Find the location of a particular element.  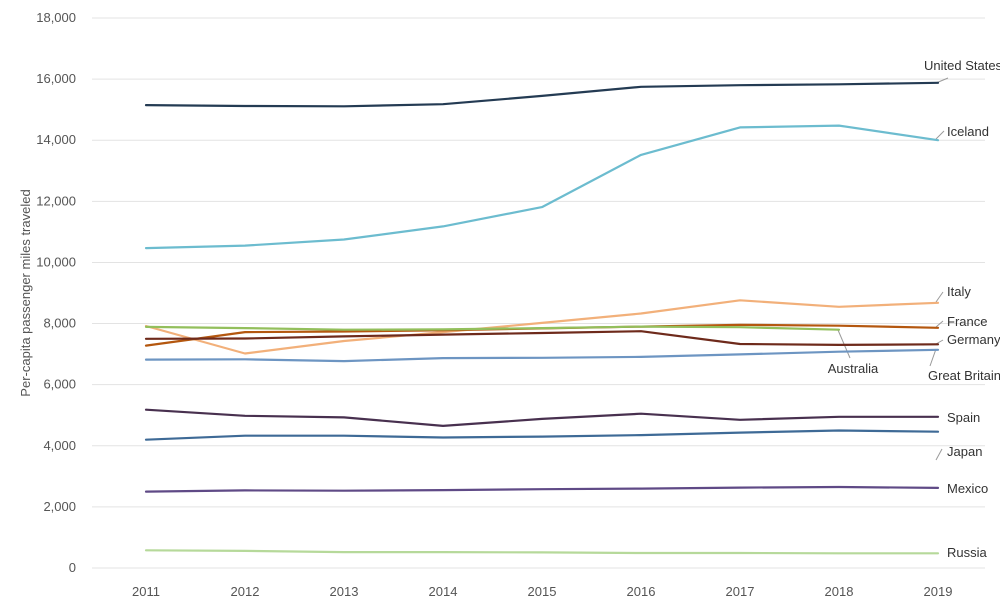

series-line-great-britain is located at coordinates (542, 355).